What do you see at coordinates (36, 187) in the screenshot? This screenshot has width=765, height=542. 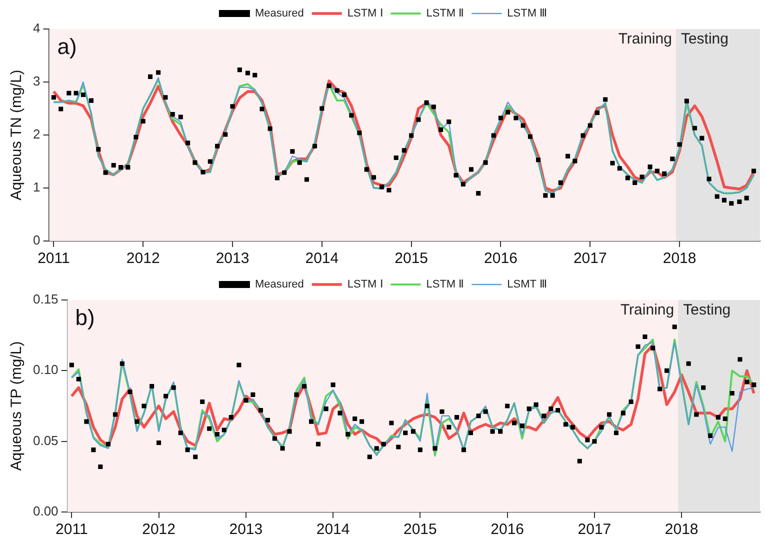 I see `y-tick-label: 1` at bounding box center [36, 187].